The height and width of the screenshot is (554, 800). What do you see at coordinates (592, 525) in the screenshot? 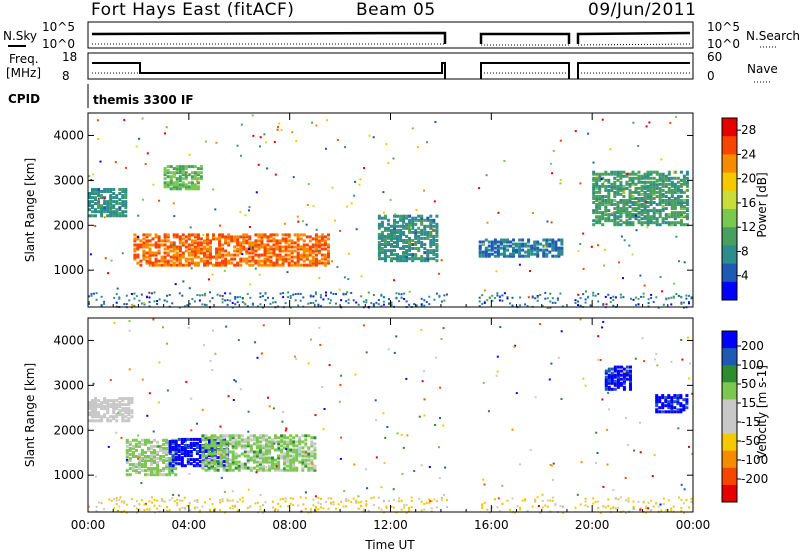
I see `x-tick-label: 20:00` at bounding box center [592, 525].